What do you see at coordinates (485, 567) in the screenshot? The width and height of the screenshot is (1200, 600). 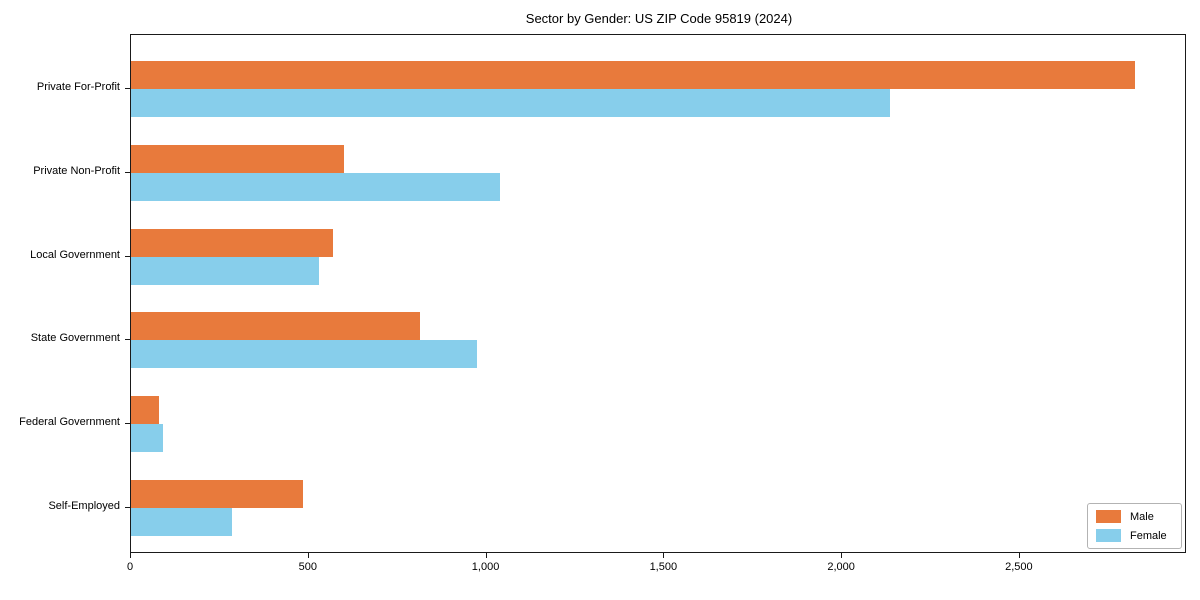 I see `x-tick-label: 1,000` at bounding box center [485, 567].